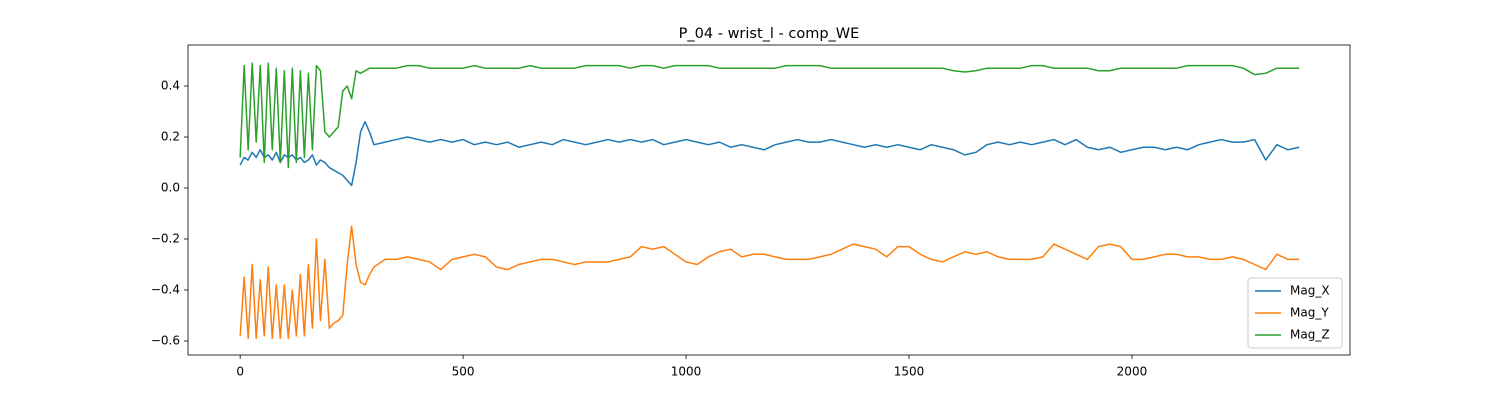  What do you see at coordinates (1310, 335) in the screenshot?
I see `legend-label: Mag_Z` at bounding box center [1310, 335].